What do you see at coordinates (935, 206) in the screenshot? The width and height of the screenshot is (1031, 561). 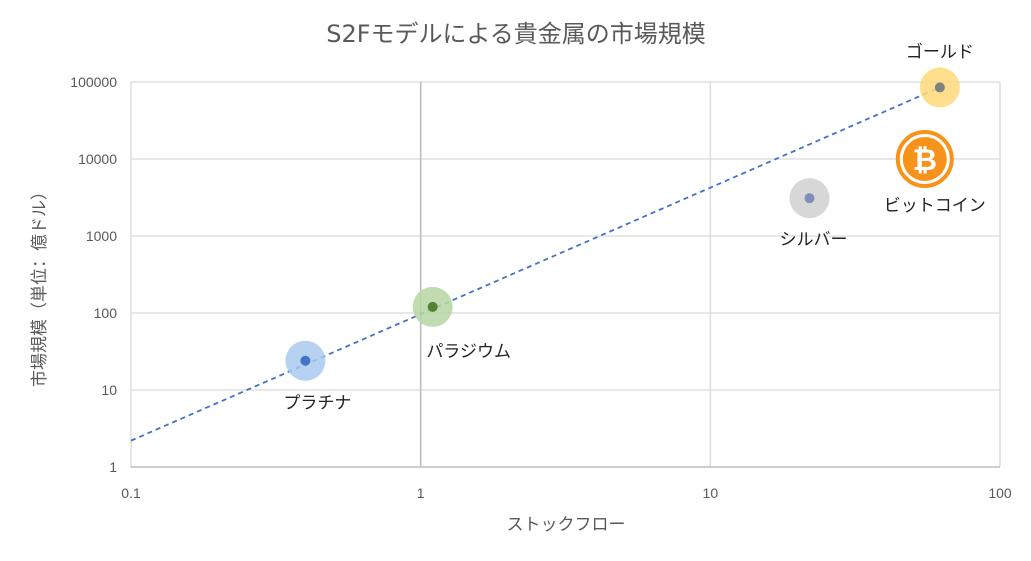 I see `point-label: ビットコイン` at bounding box center [935, 206].